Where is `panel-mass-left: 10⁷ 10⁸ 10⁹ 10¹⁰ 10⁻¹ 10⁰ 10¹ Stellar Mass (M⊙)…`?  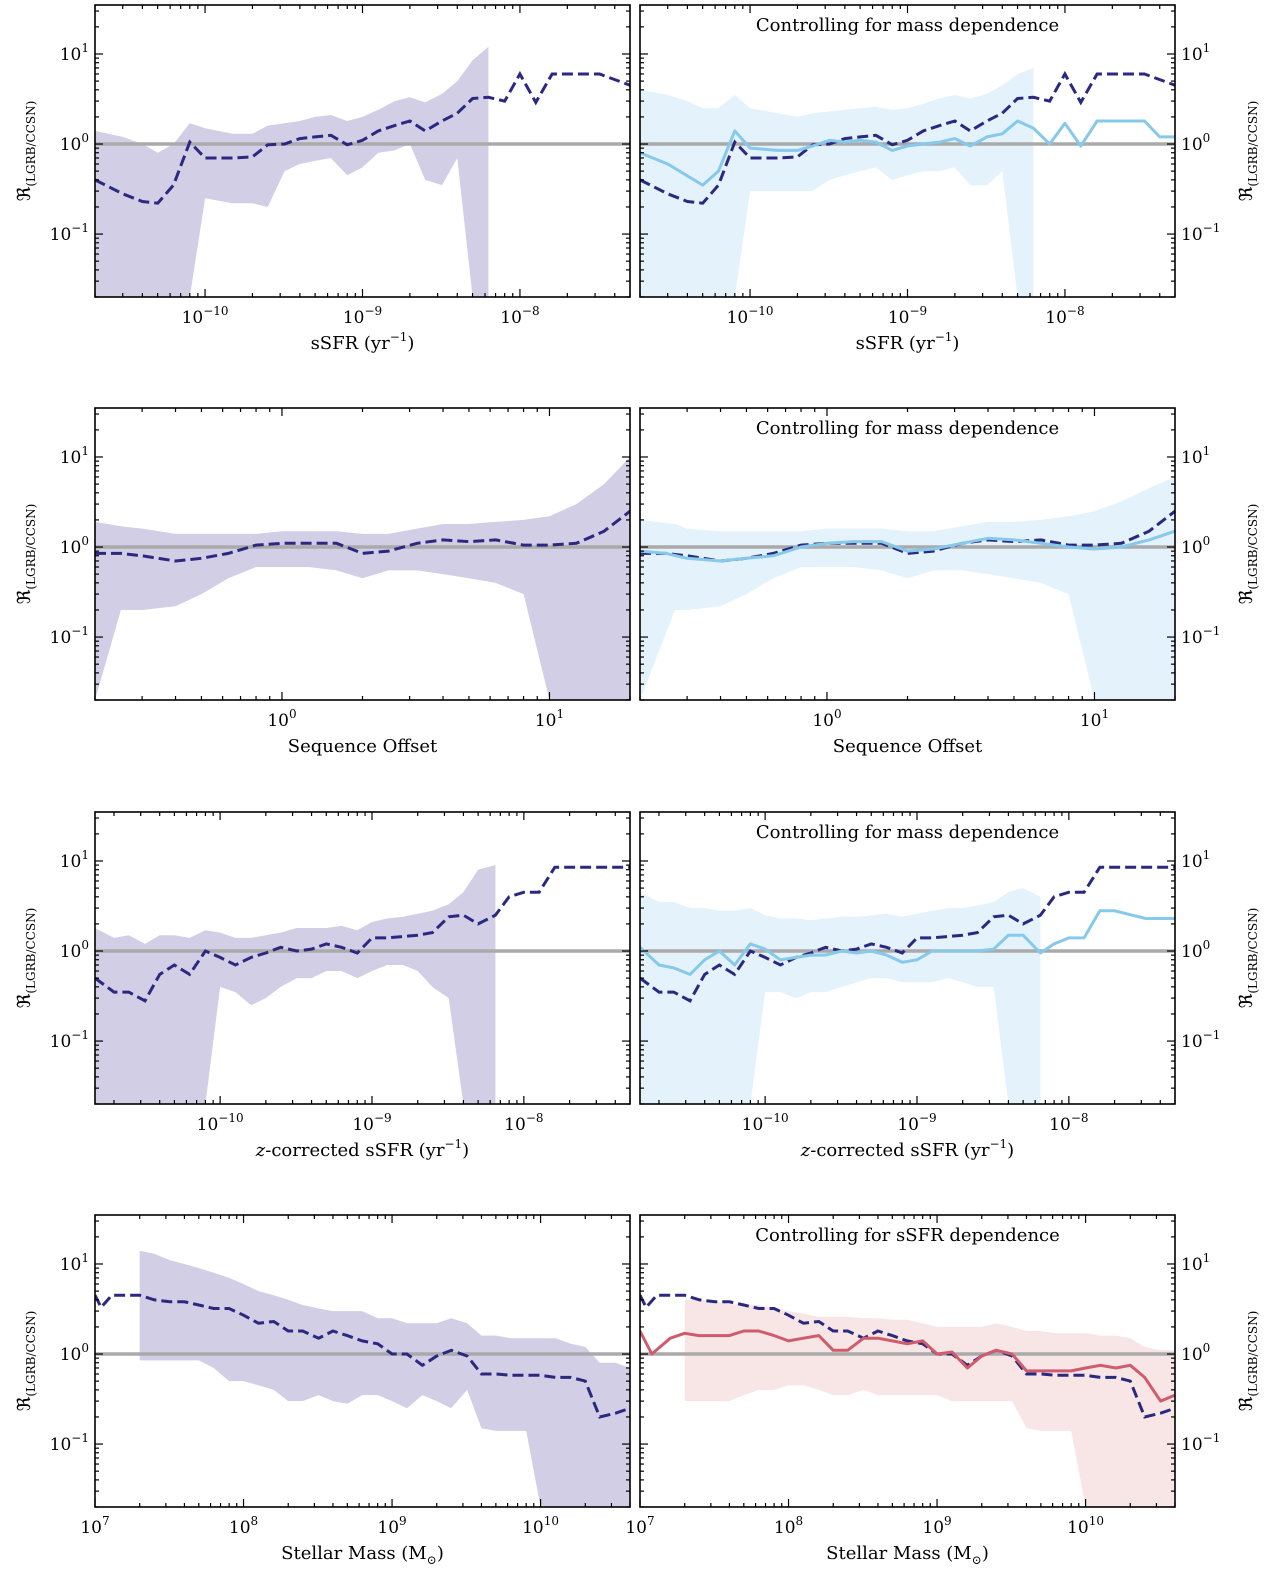 panel-mass-left: 10⁷ 10⁸ 10⁹ 10¹⁰ 10⁻¹ 10⁰ 10¹ Stellar Mass (M⊙)… is located at coordinates (322, 1390).